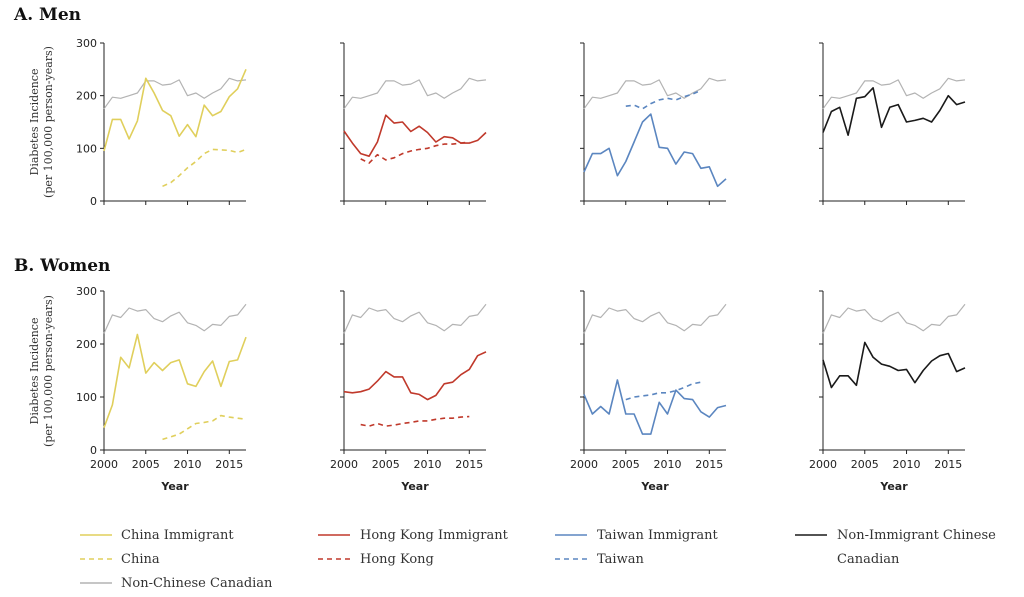 This screenshot has height=597, width=1024. What do you see at coordinates (434, 535) in the screenshot?
I see `legend-label-hk-immigrant: Hong Kong Immigrant` at bounding box center [434, 535].